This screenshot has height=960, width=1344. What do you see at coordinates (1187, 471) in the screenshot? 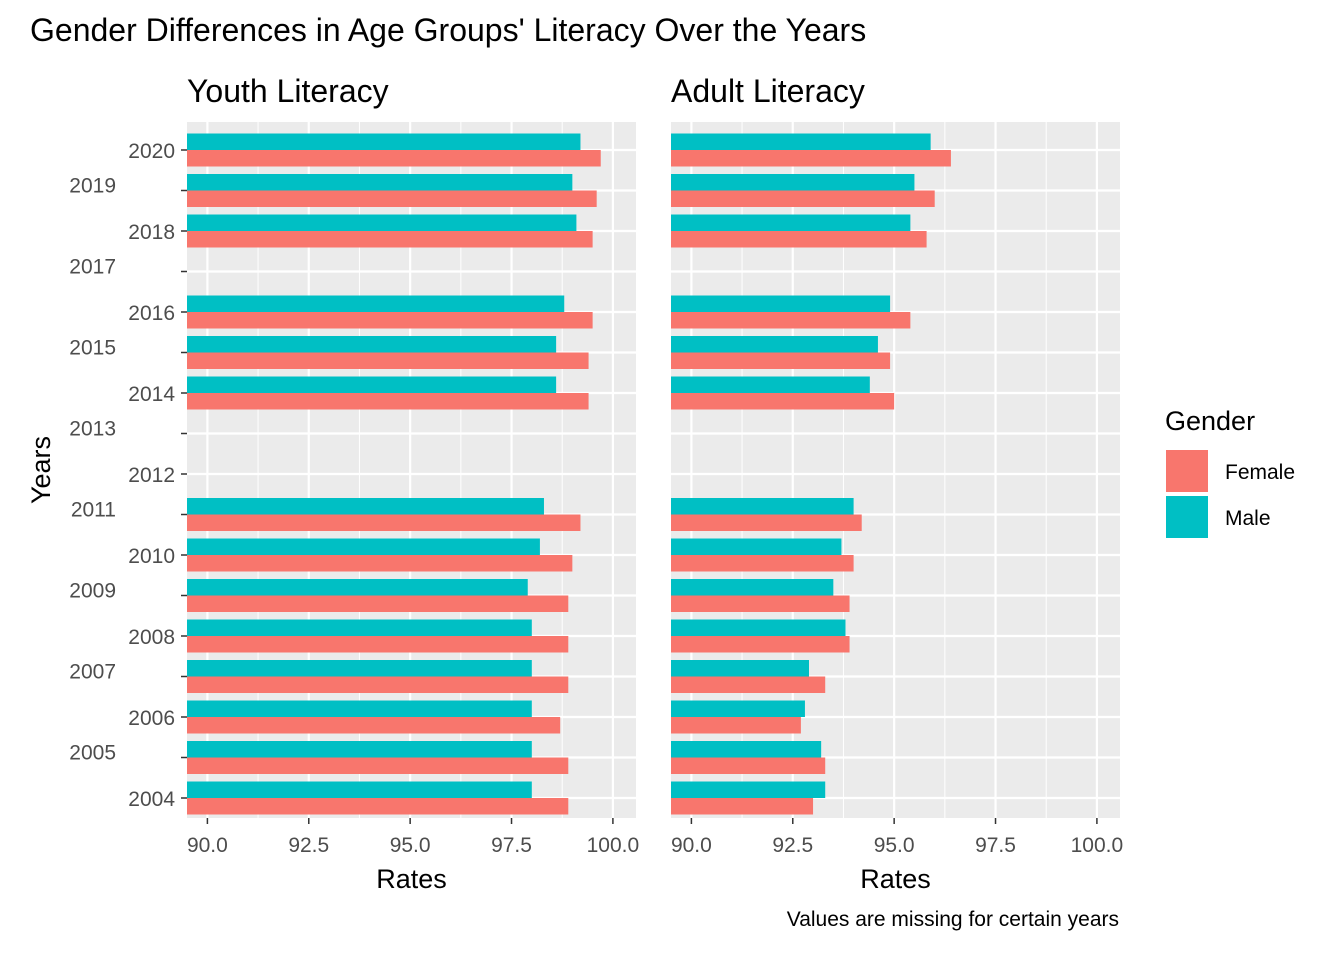
I see `legend-key-female` at bounding box center [1187, 471].